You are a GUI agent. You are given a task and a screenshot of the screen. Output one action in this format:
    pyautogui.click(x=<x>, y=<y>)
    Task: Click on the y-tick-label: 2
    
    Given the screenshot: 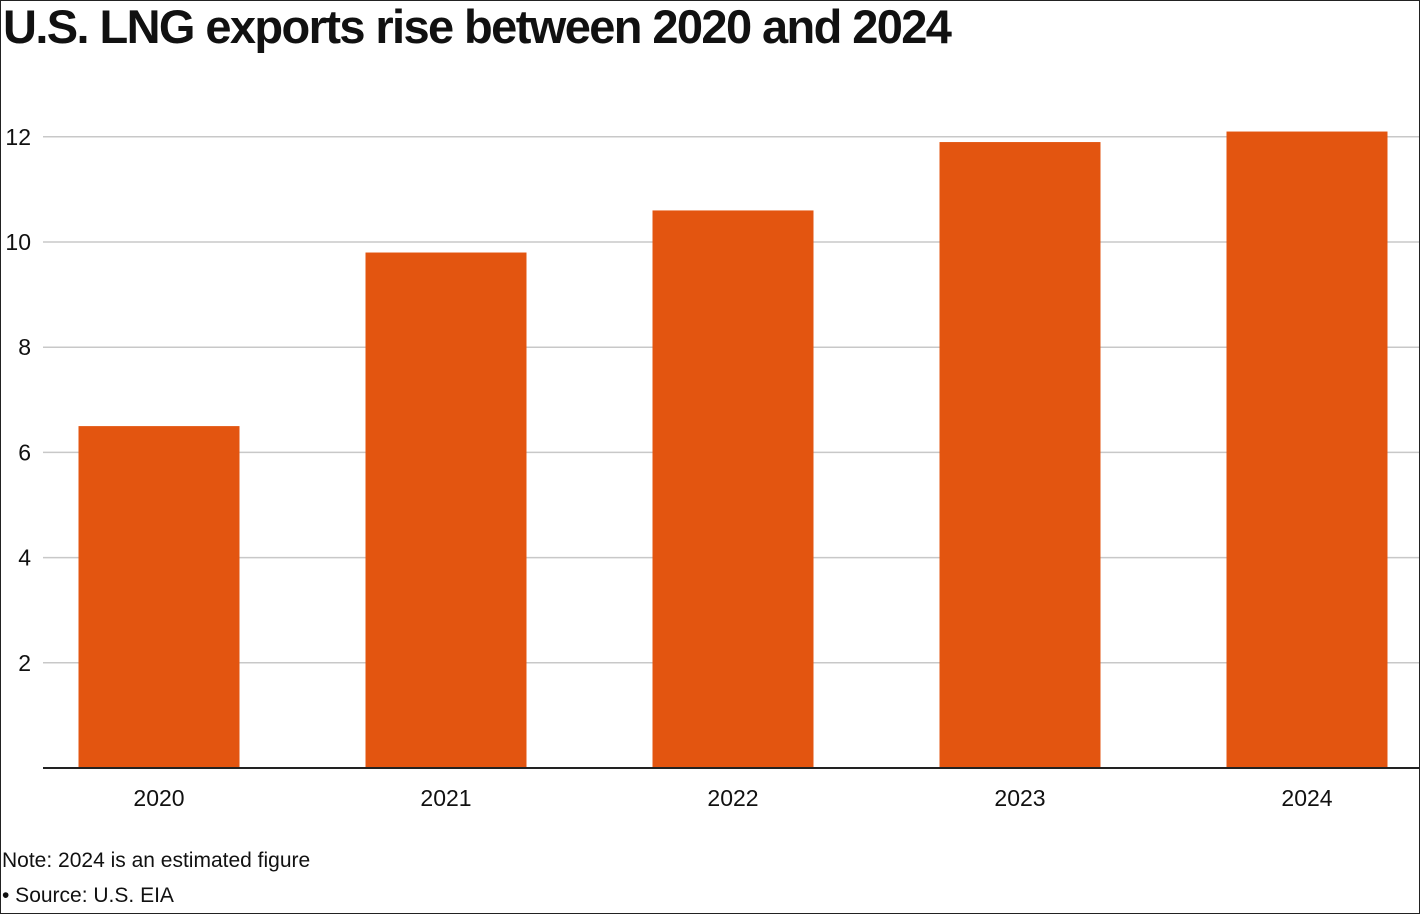 What is the action you would take?
    pyautogui.click(x=24, y=663)
    